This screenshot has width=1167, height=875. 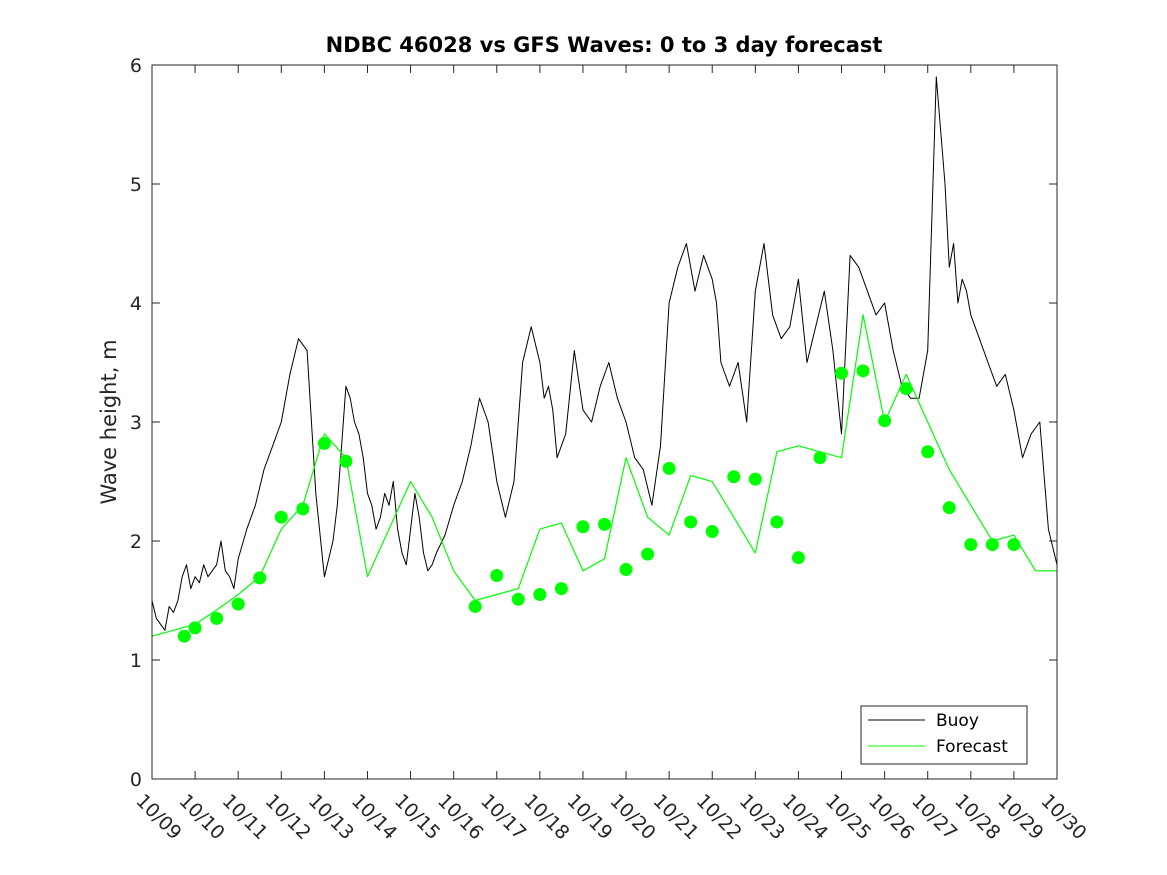 What do you see at coordinates (136, 304) in the screenshot?
I see `y-tick-label: 4` at bounding box center [136, 304].